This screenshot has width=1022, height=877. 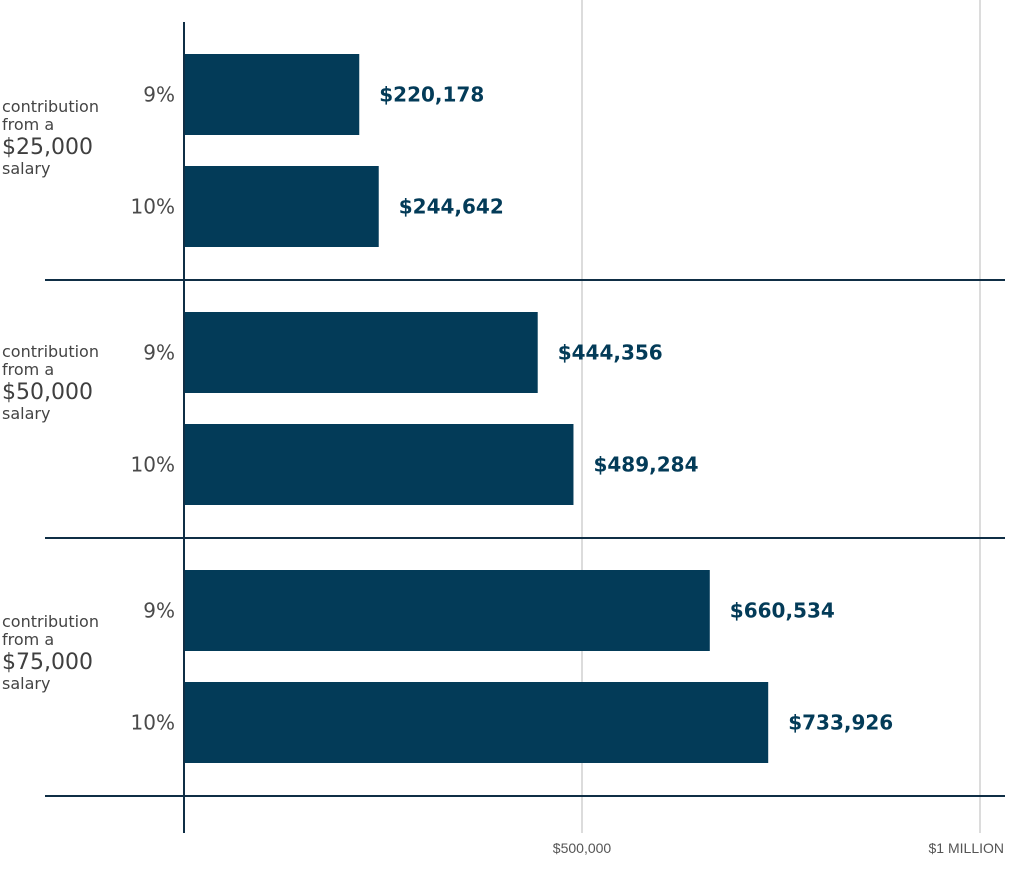 I want to click on group-label-salary: $50,000, so click(x=47, y=392).